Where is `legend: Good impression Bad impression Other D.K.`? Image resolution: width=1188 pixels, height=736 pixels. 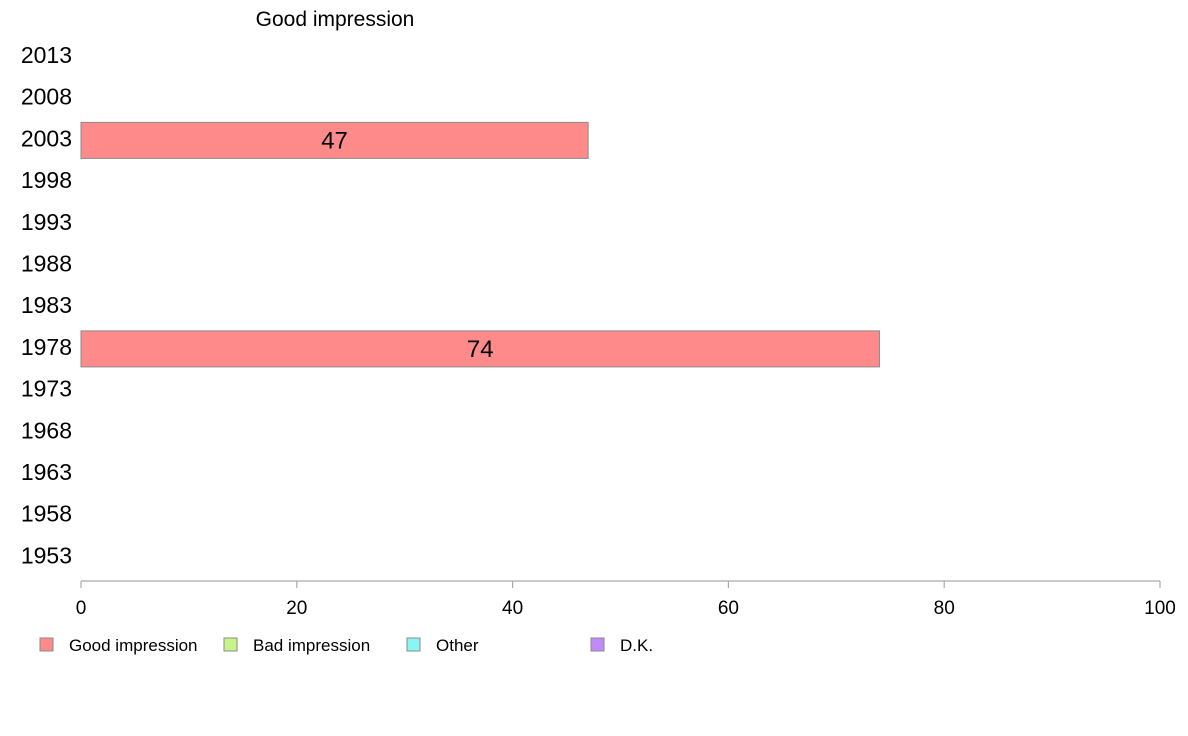
legend: Good impression Bad impression Other D.K. is located at coordinates (346, 645).